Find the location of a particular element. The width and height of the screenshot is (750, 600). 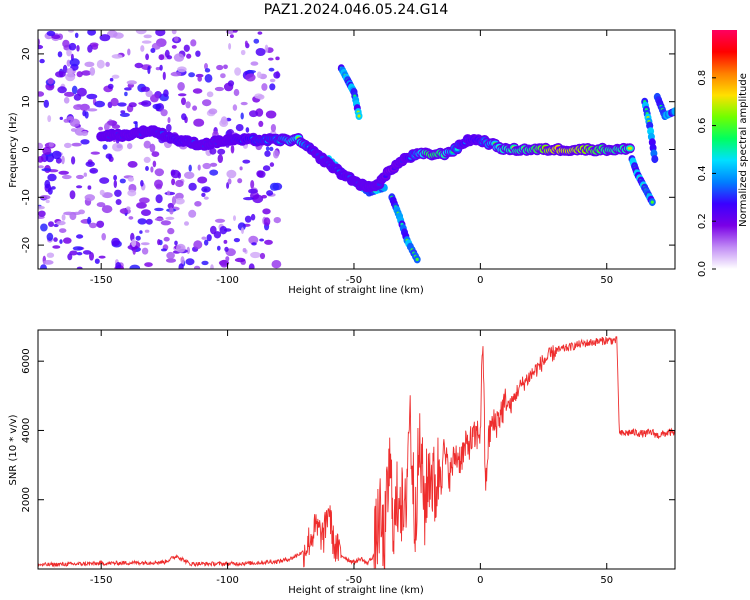

colorbar-tick-label: 0.6 is located at coordinates (702, 126).